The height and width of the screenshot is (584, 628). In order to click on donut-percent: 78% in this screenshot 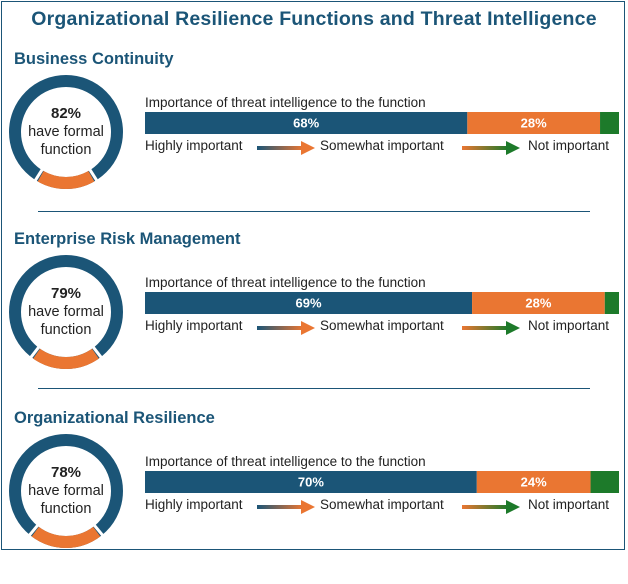, I will do `click(66, 472)`.